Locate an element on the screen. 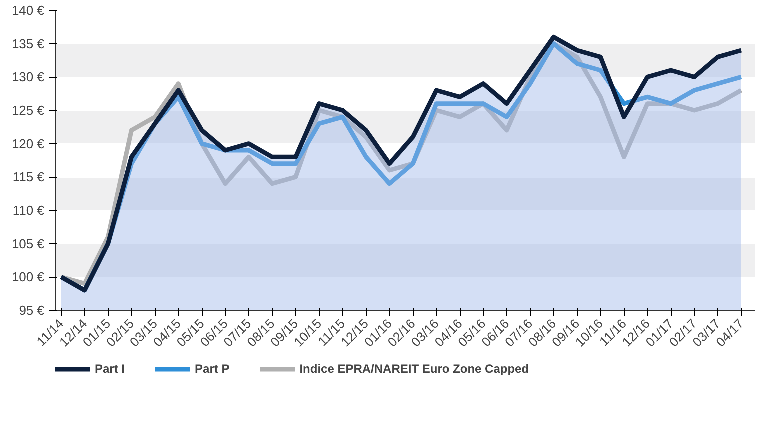  legend-label: Part I is located at coordinates (110, 369).